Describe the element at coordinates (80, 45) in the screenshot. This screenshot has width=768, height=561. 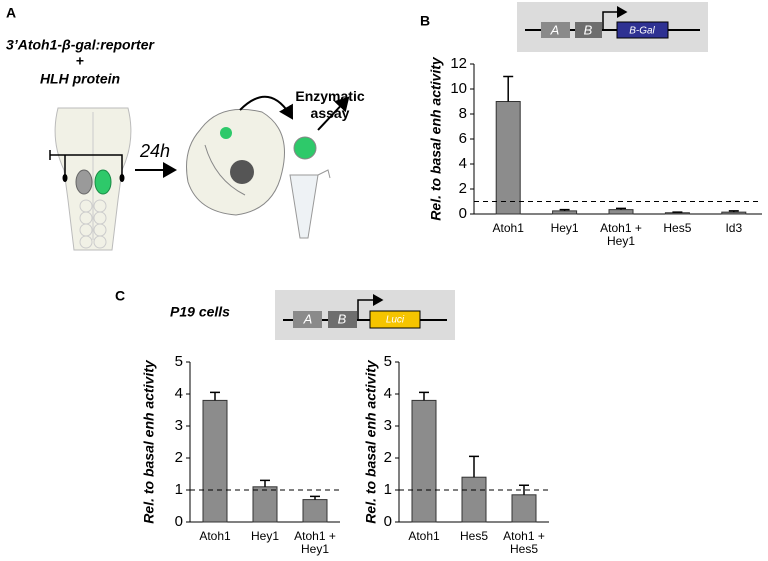
I see `reporter-label: 3’Atoh1-β-gal:reporter` at that location.